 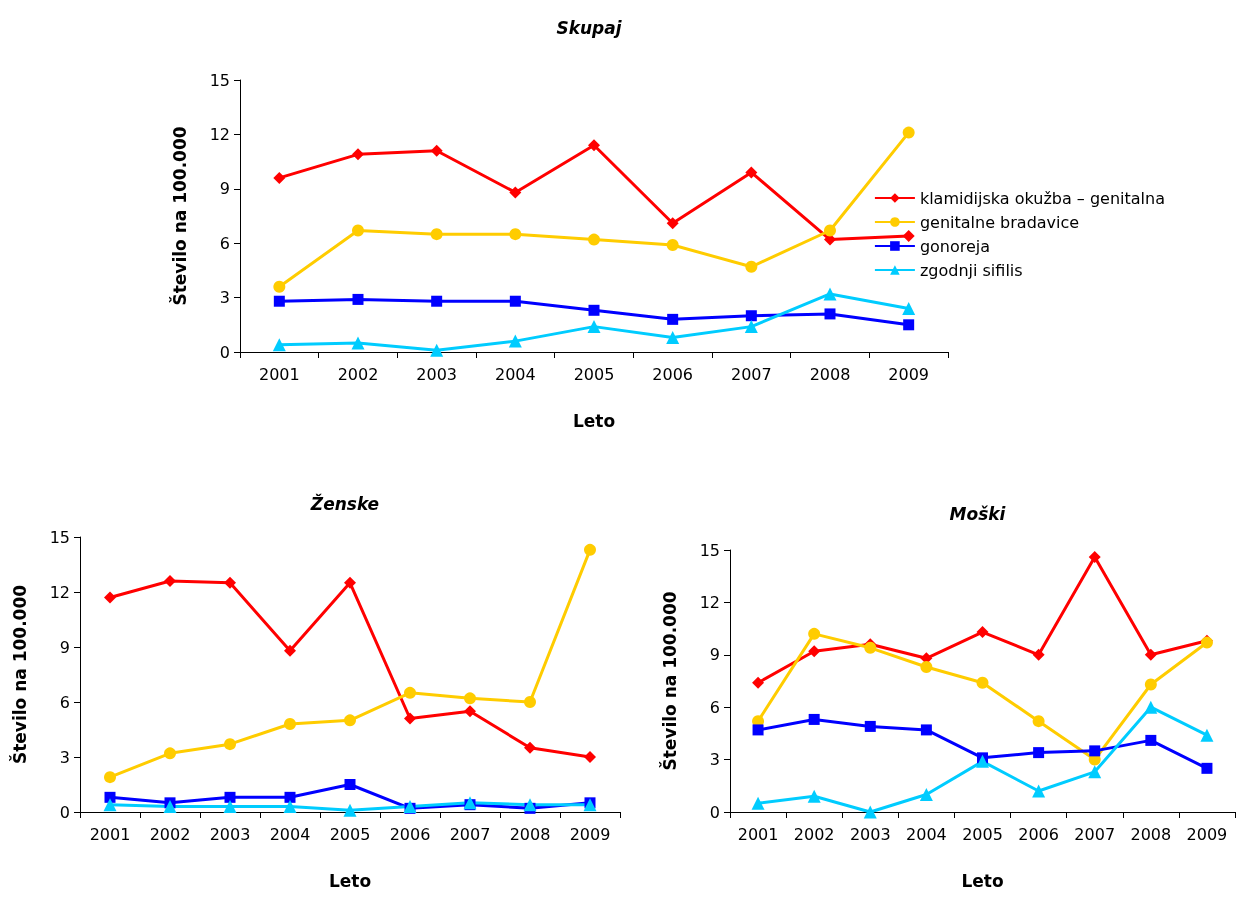 I want to click on y-tick-label: 3, so click(x=714, y=760).